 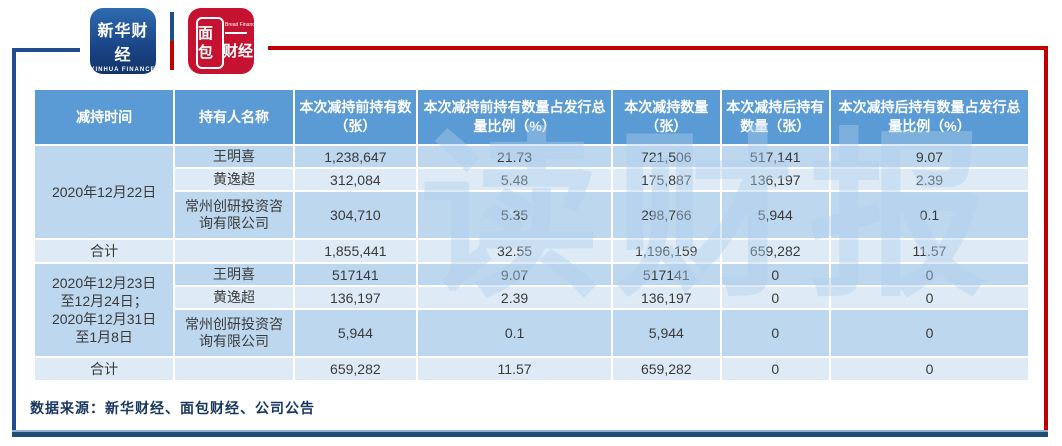 What do you see at coordinates (666, 251) in the screenshot?
I see `reduction-qty-total: 1,196,159` at bounding box center [666, 251].